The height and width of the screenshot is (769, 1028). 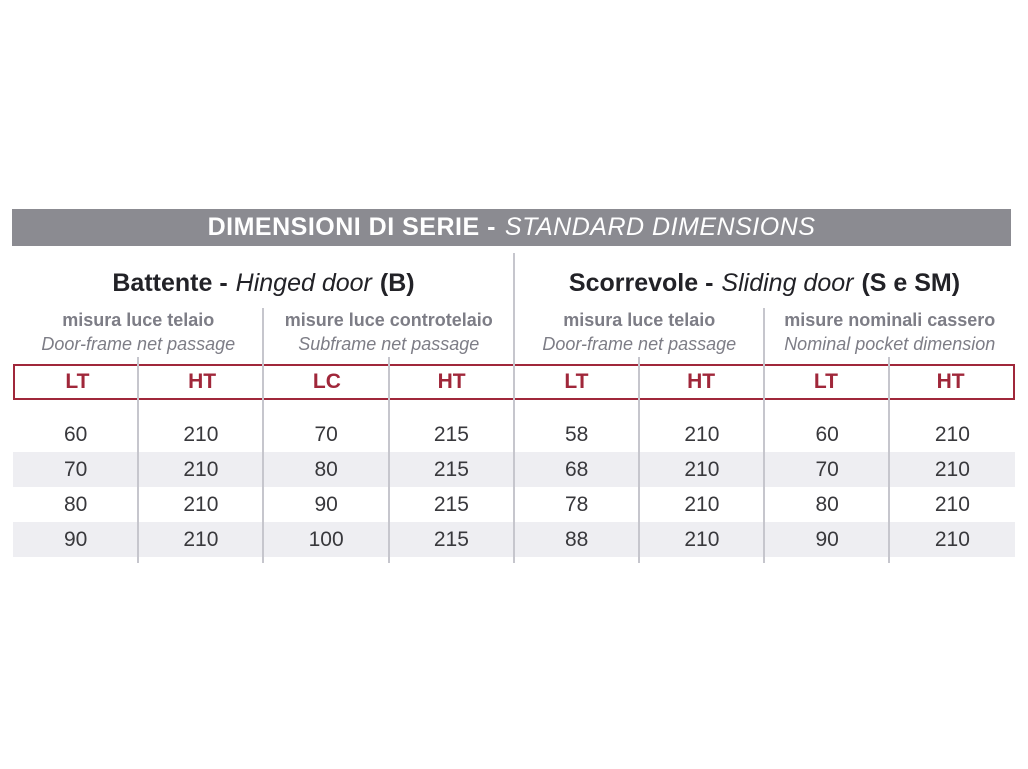 I want to click on table-row: 60 210 70 215 58 210 60 210, so click(x=514, y=434).